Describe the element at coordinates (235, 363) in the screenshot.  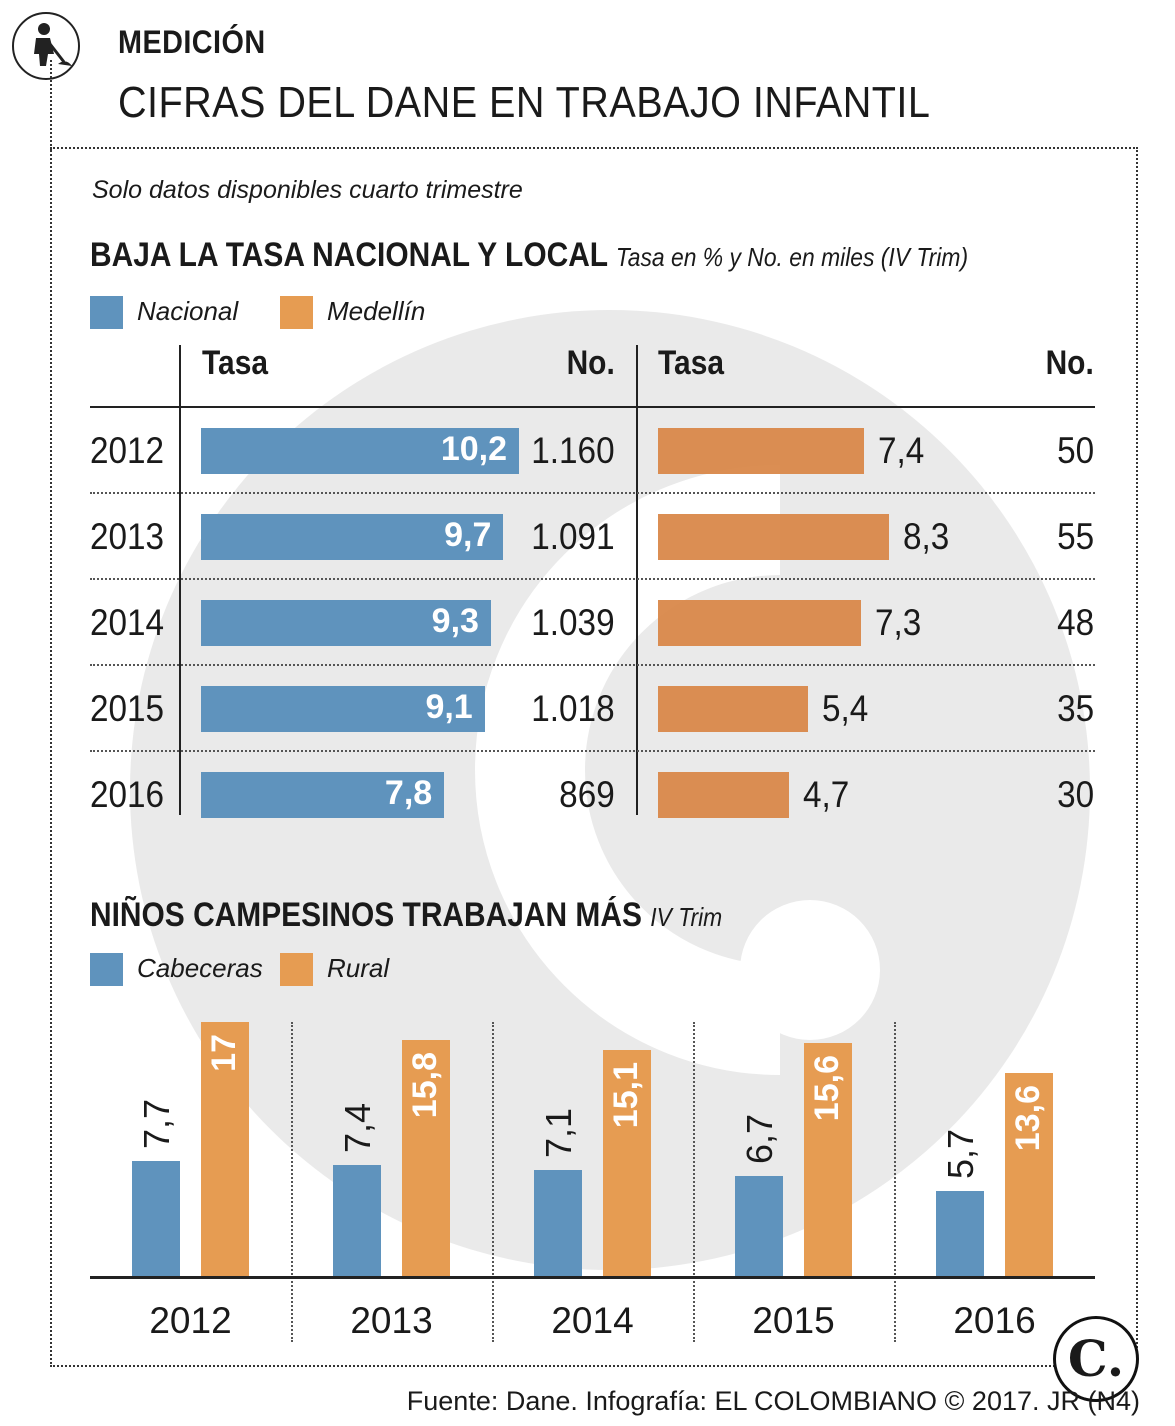
I see `header-tasa-nacional: Tasa` at that location.